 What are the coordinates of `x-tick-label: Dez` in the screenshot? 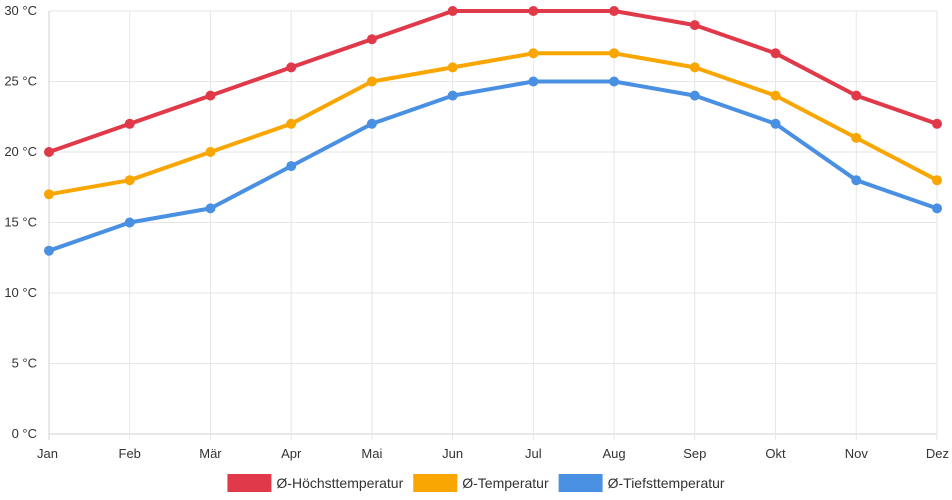 It's located at (937, 453).